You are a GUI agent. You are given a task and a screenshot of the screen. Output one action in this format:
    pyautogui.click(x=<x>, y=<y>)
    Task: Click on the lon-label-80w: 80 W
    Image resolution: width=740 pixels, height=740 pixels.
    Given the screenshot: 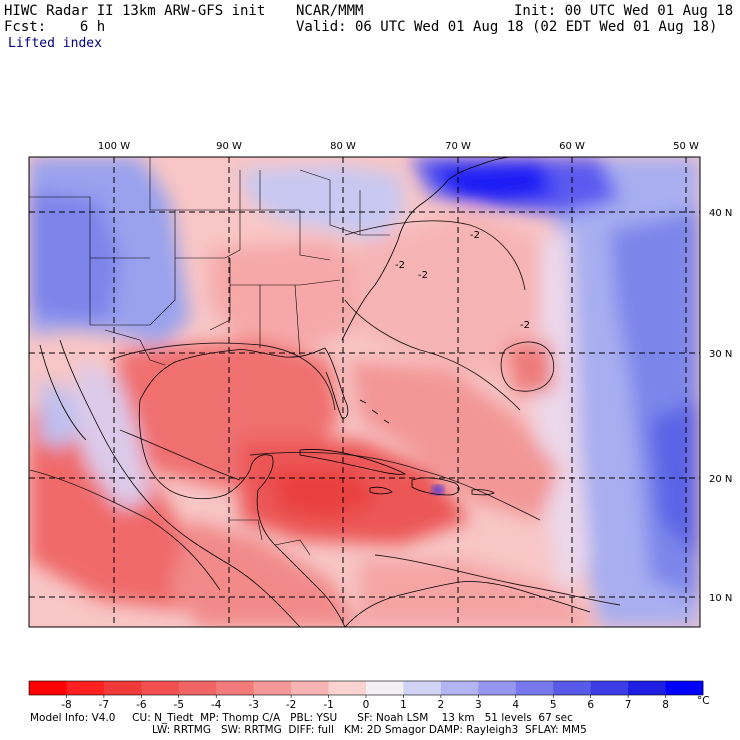 What is the action you would take?
    pyautogui.click(x=343, y=146)
    